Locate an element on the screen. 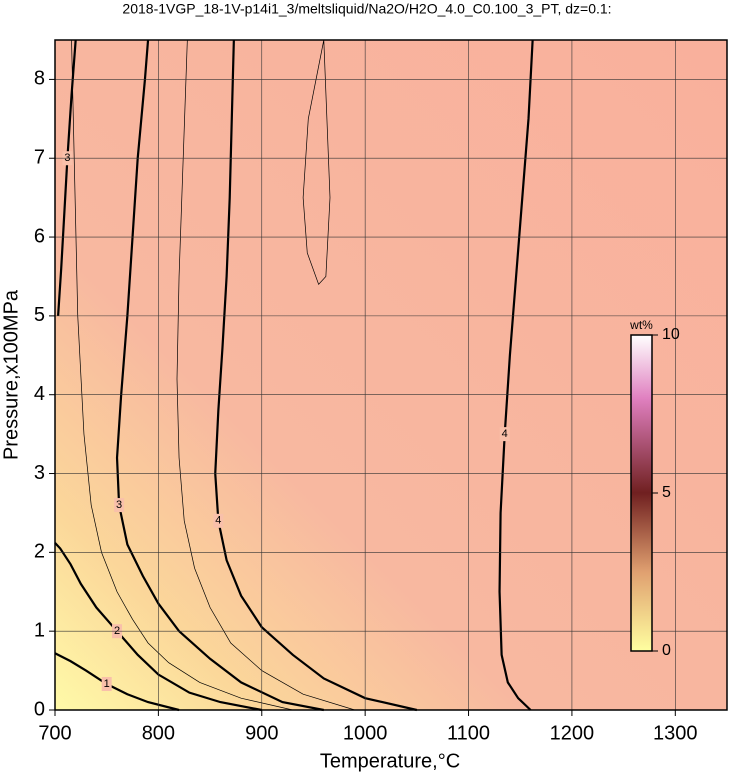 The height and width of the screenshot is (781, 734). colorbar is located at coordinates (641, 493).